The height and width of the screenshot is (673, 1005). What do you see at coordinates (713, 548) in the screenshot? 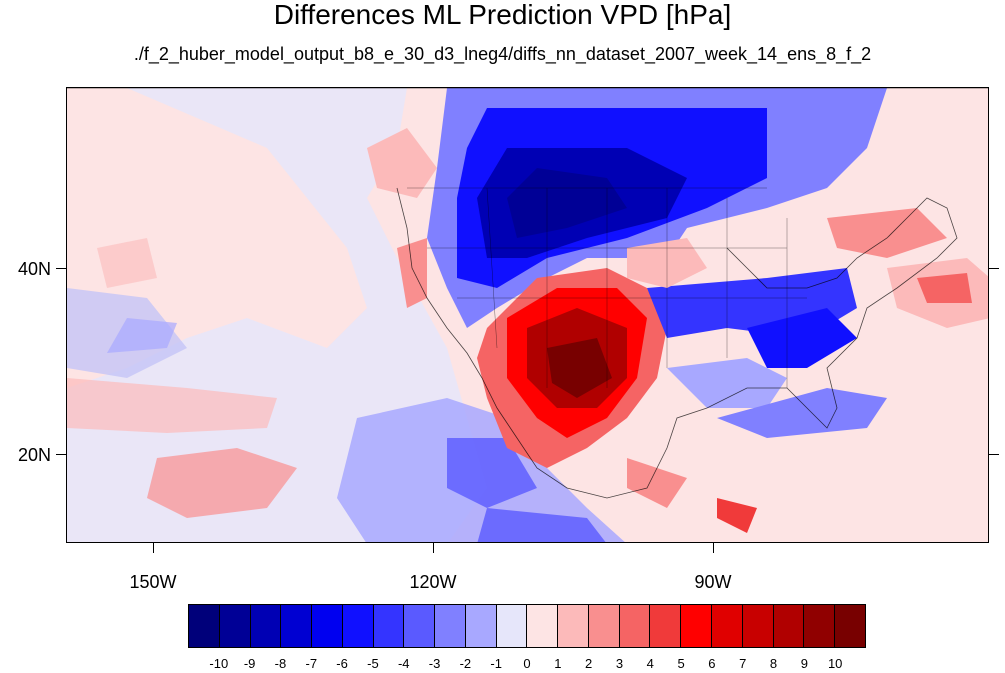
I see `lon-tick-90w` at bounding box center [713, 548].